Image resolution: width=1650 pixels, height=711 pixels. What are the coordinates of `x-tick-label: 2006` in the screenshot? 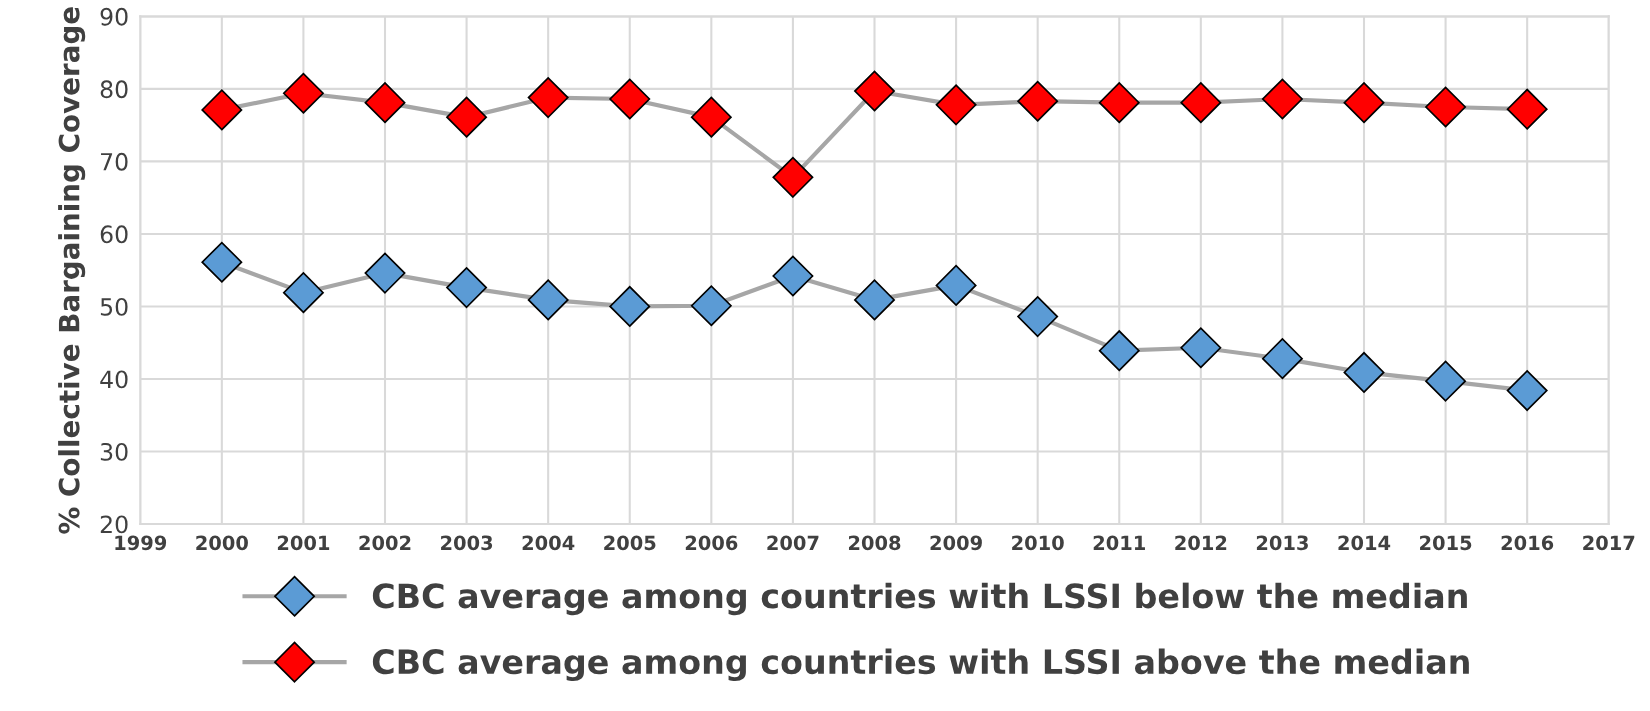 It's located at (711, 543).